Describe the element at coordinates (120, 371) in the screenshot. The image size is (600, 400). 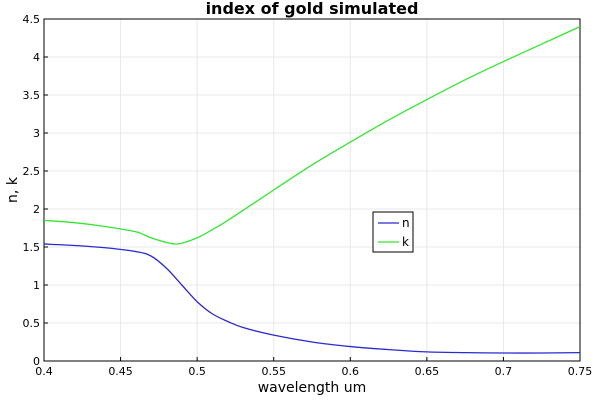
I see `x-tick-label: 0.45` at that location.